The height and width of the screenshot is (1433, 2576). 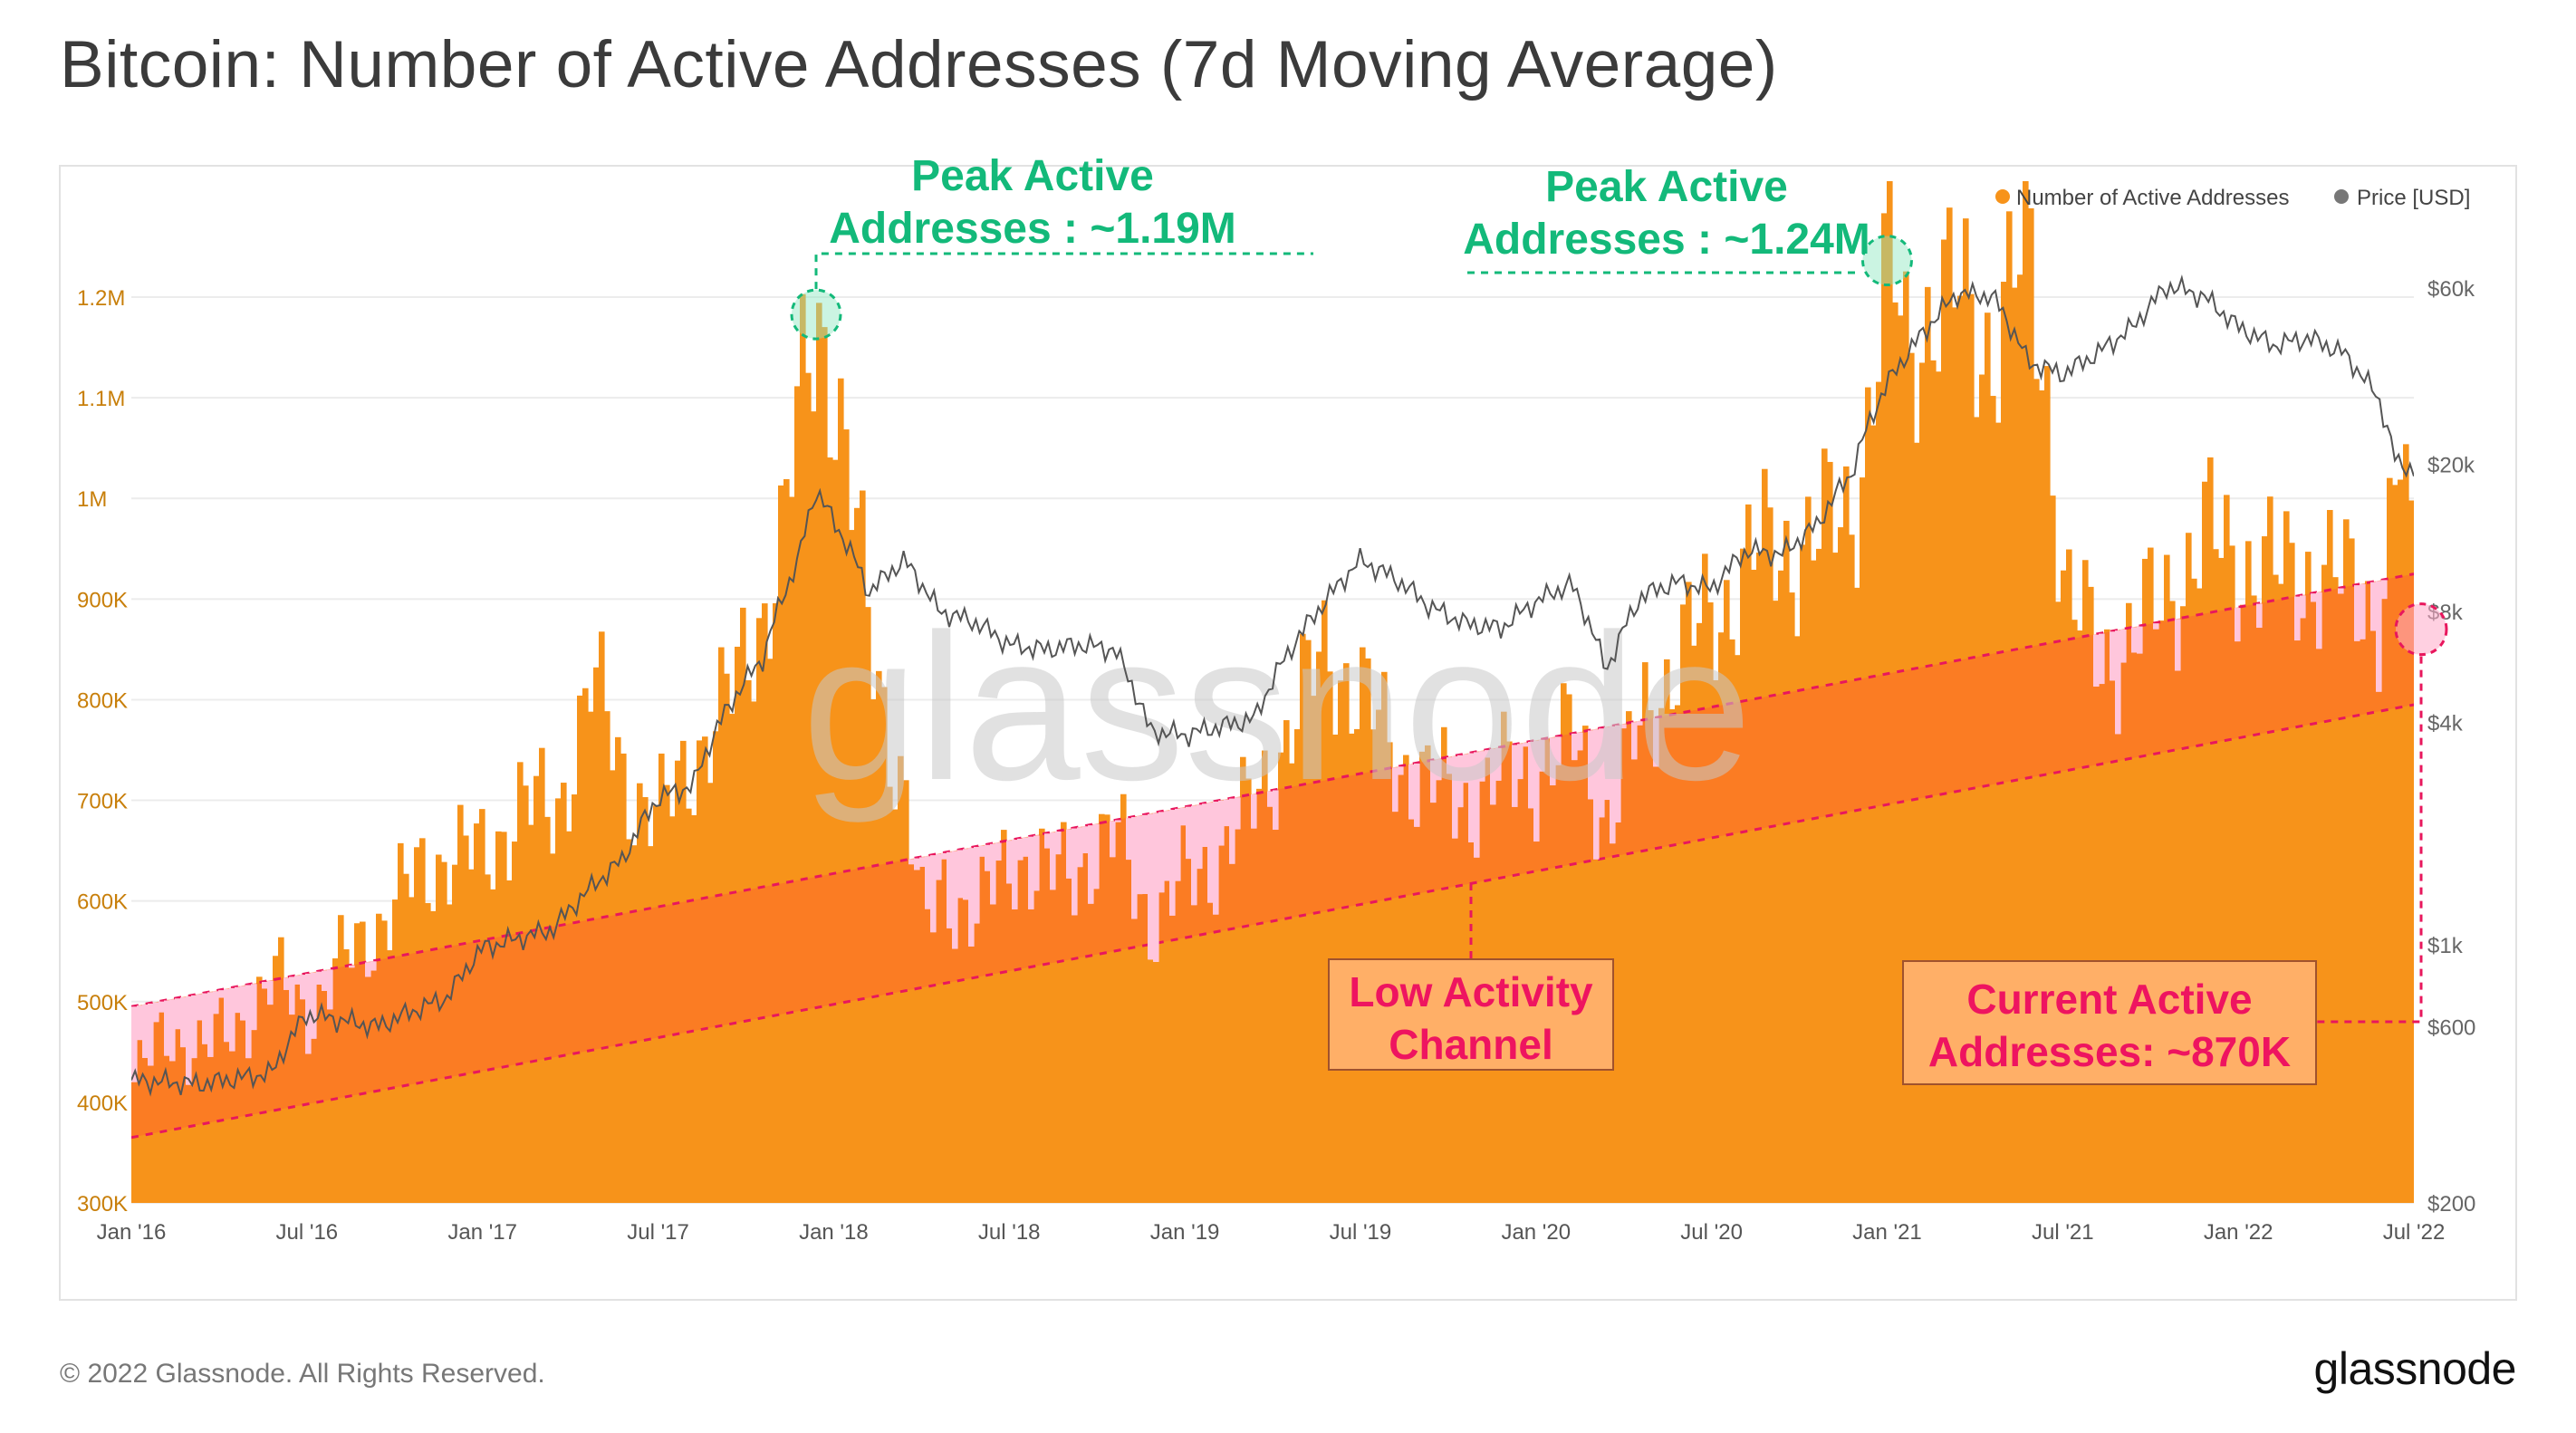 I want to click on x-tick-label: Jul '17, so click(x=658, y=1232).